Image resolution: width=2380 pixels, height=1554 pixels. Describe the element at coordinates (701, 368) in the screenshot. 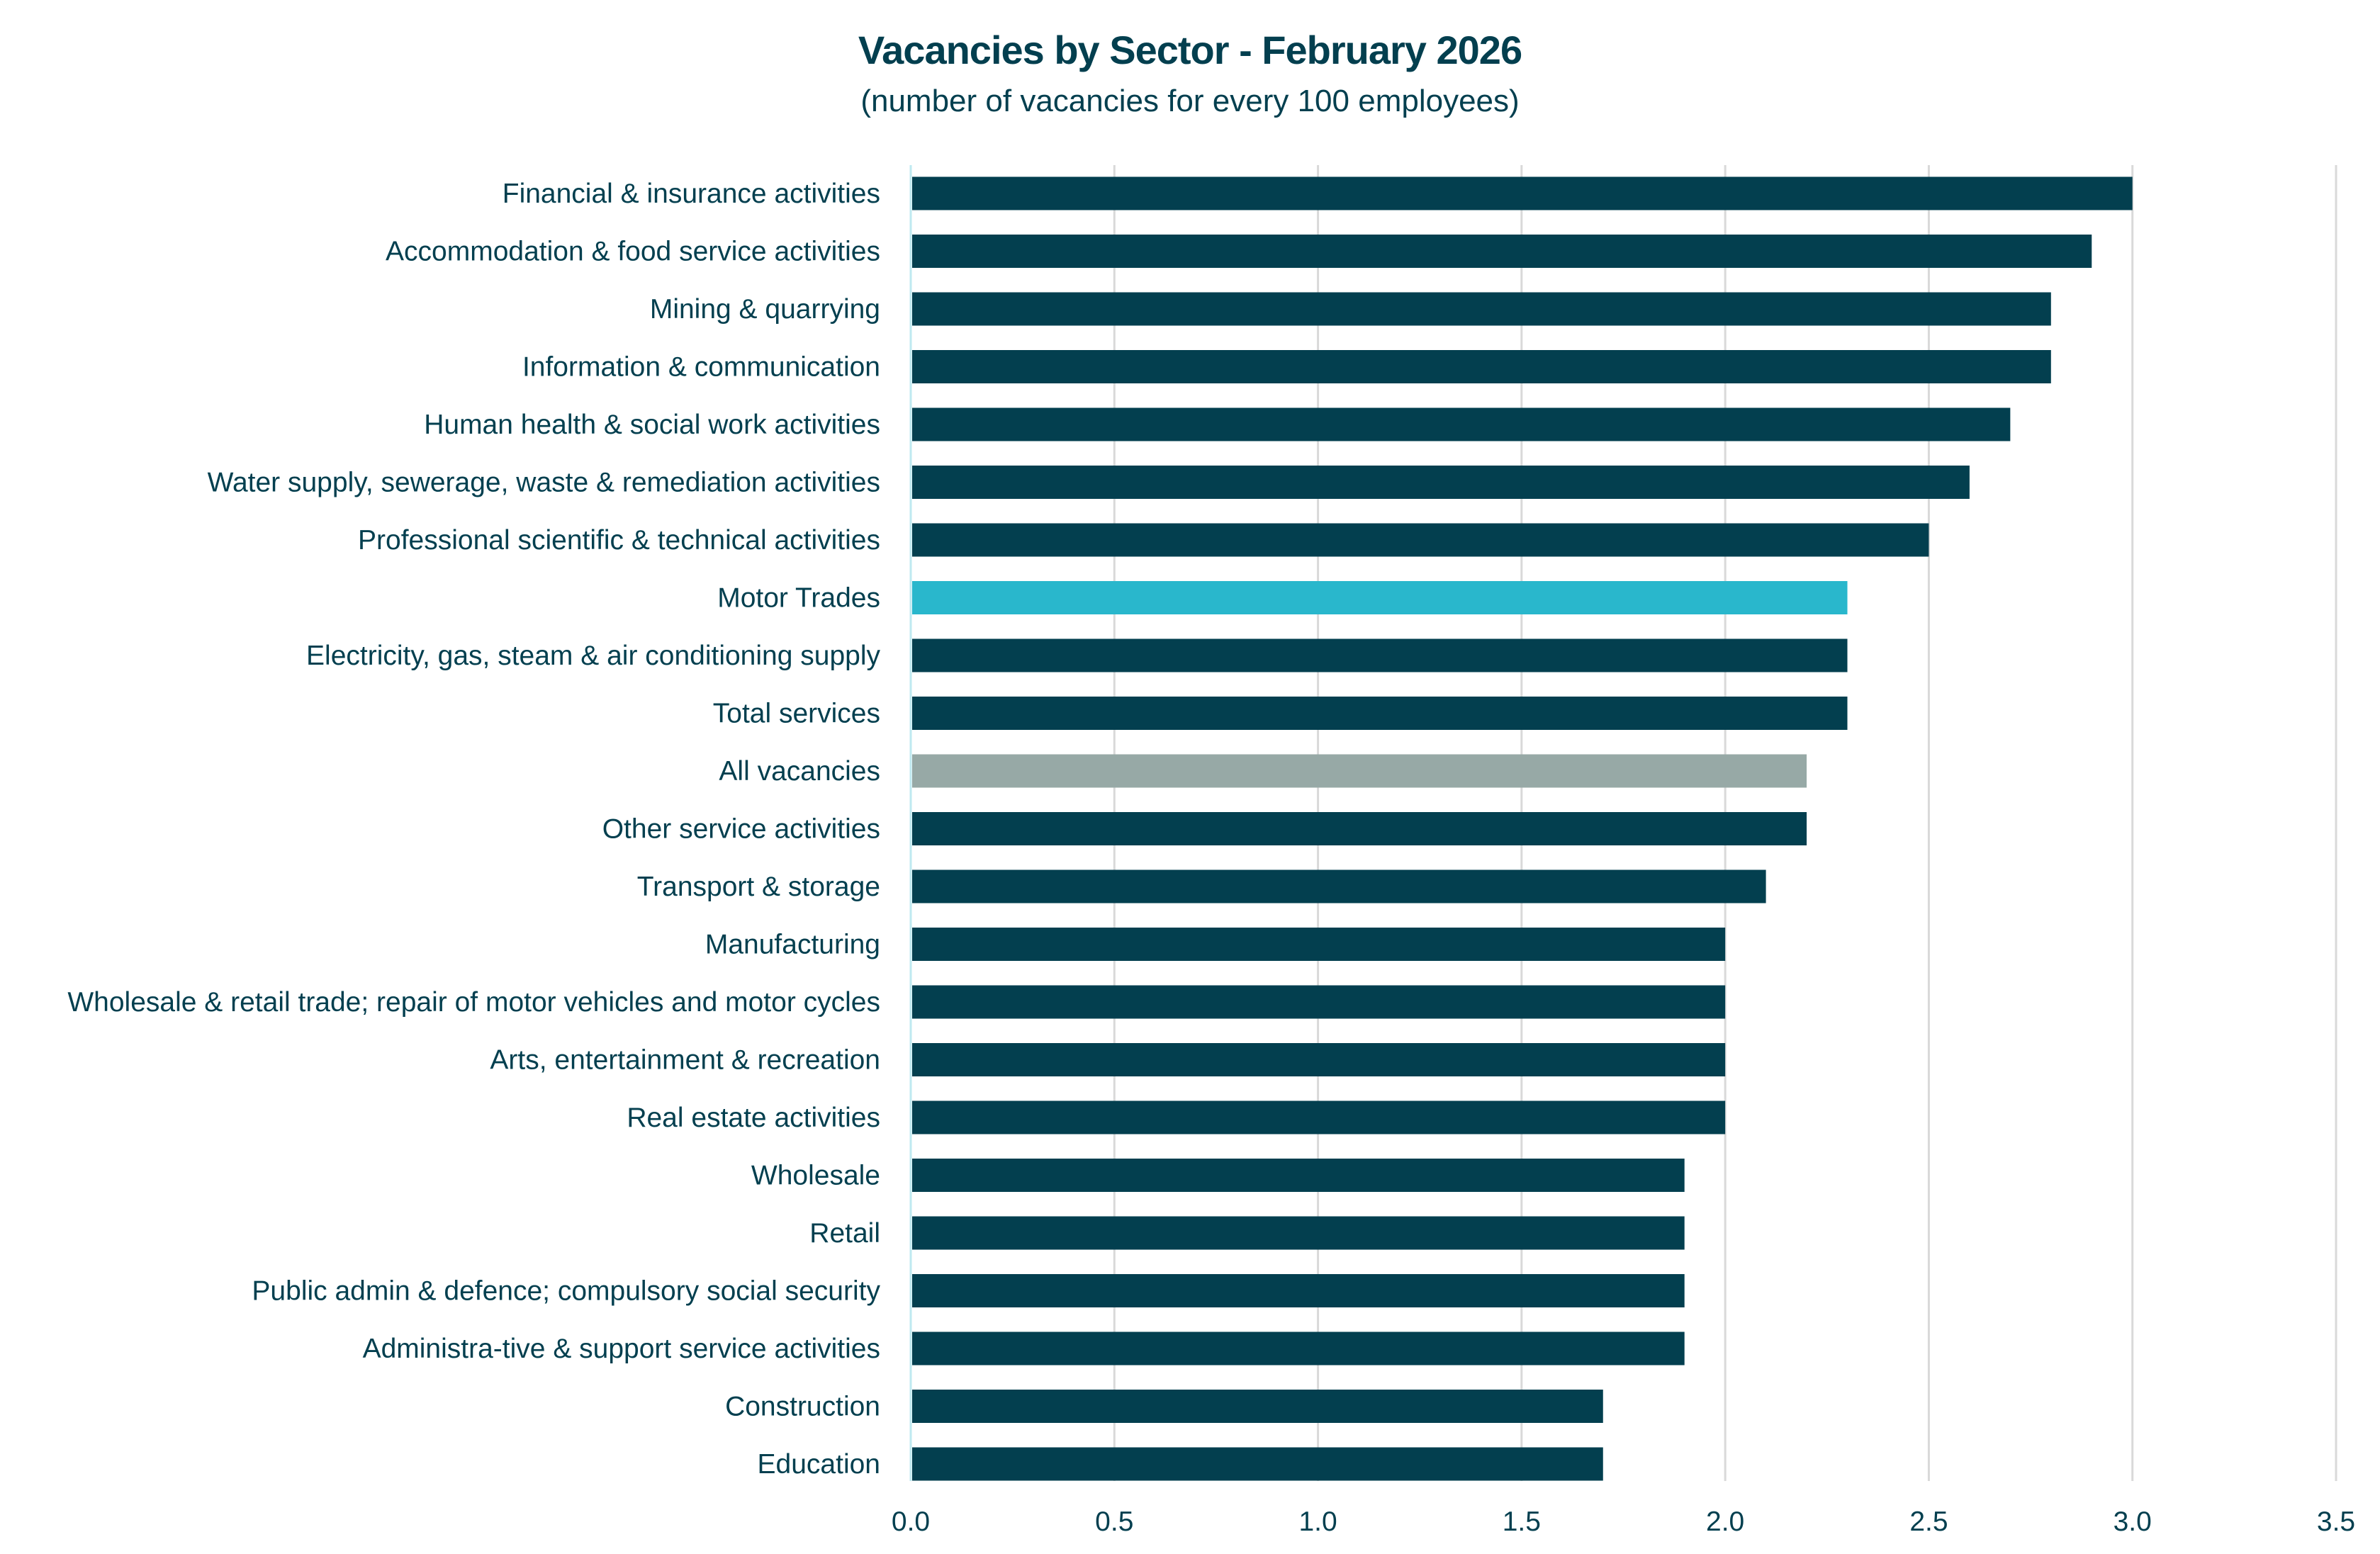

I see `category-label: Information & communication` at that location.